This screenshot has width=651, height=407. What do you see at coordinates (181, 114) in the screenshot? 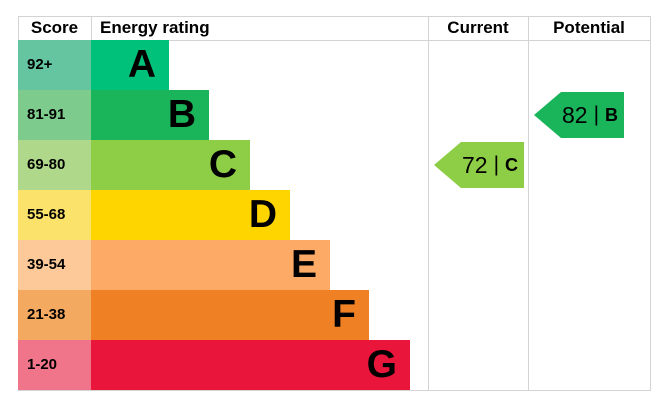
I see `rating-letter: B` at bounding box center [181, 114].